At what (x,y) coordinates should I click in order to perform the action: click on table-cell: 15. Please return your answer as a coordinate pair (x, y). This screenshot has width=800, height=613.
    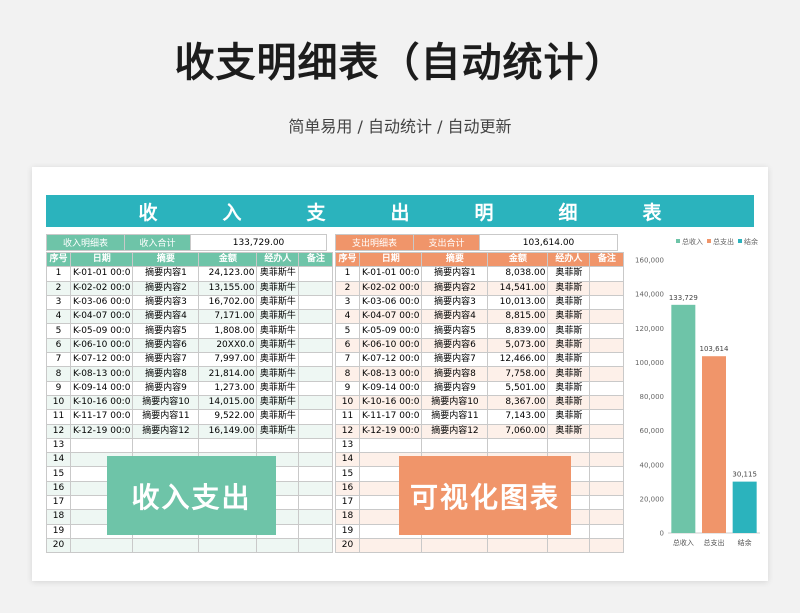
    Looking at the image, I should click on (347, 474).